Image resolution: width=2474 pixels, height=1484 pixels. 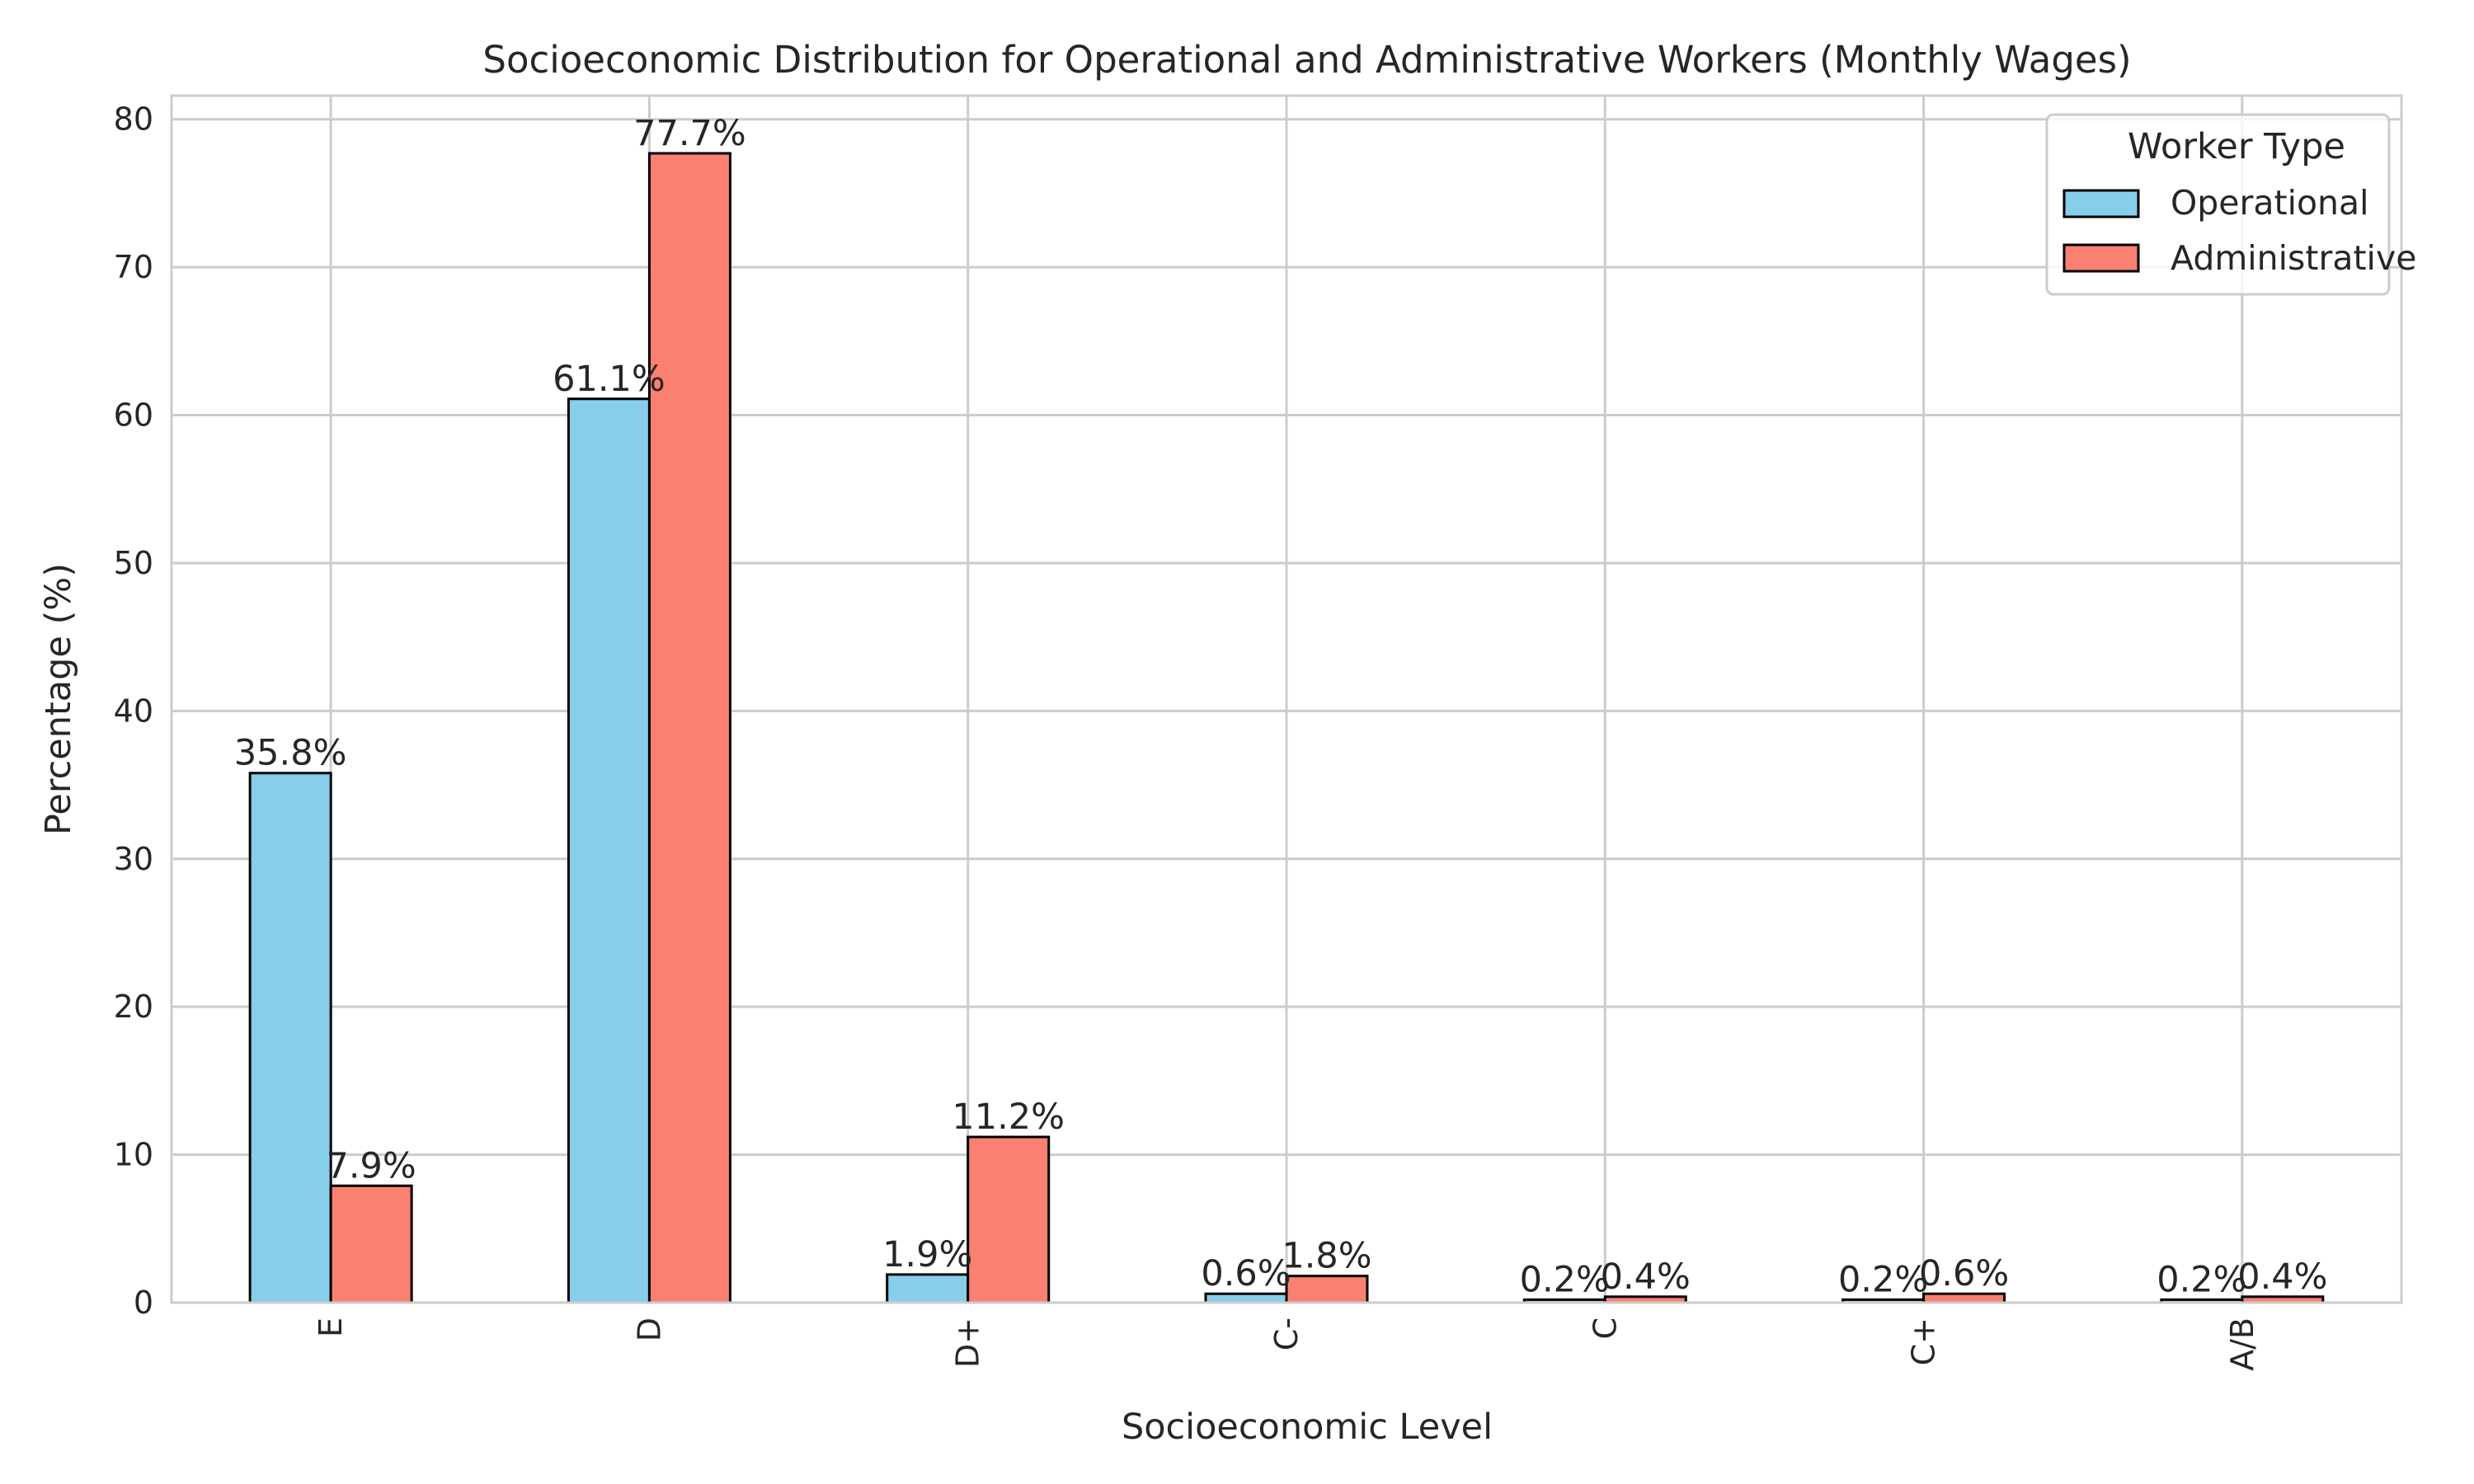 What do you see at coordinates (1307, 1427) in the screenshot?
I see `x-axis-title: Socioeconomic Level` at bounding box center [1307, 1427].